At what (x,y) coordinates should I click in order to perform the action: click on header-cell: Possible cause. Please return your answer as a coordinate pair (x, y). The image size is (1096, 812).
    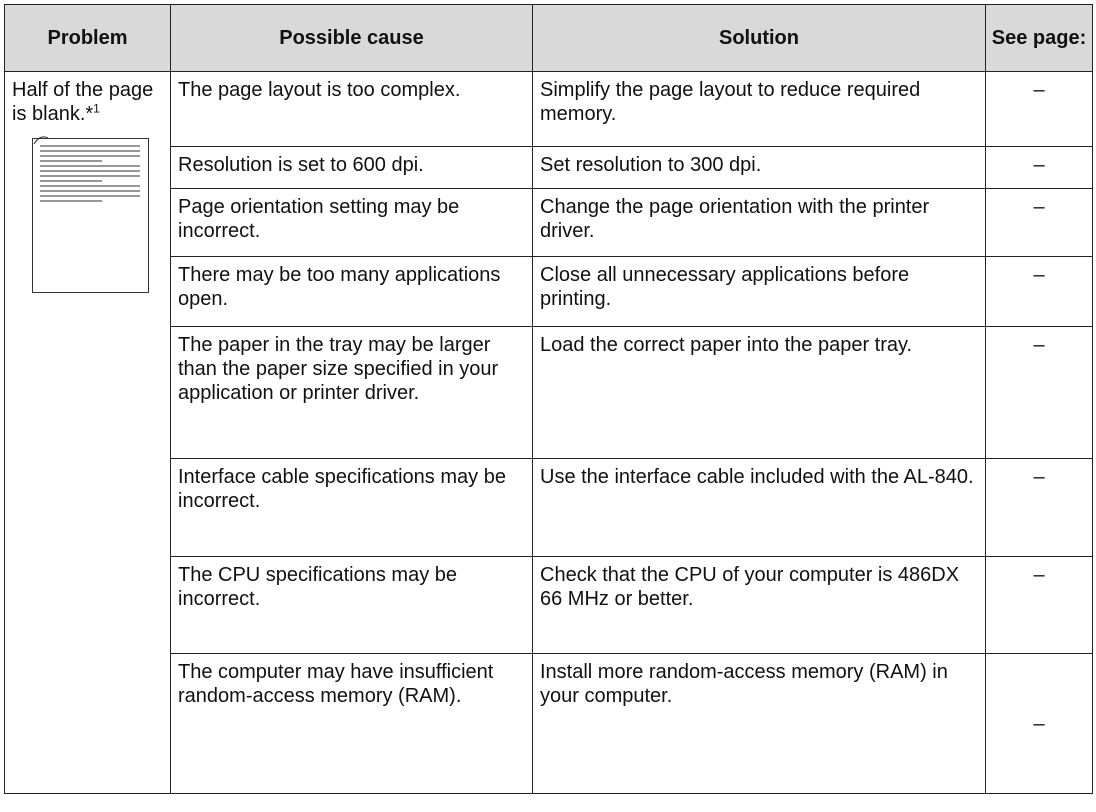
    Looking at the image, I should click on (351, 38).